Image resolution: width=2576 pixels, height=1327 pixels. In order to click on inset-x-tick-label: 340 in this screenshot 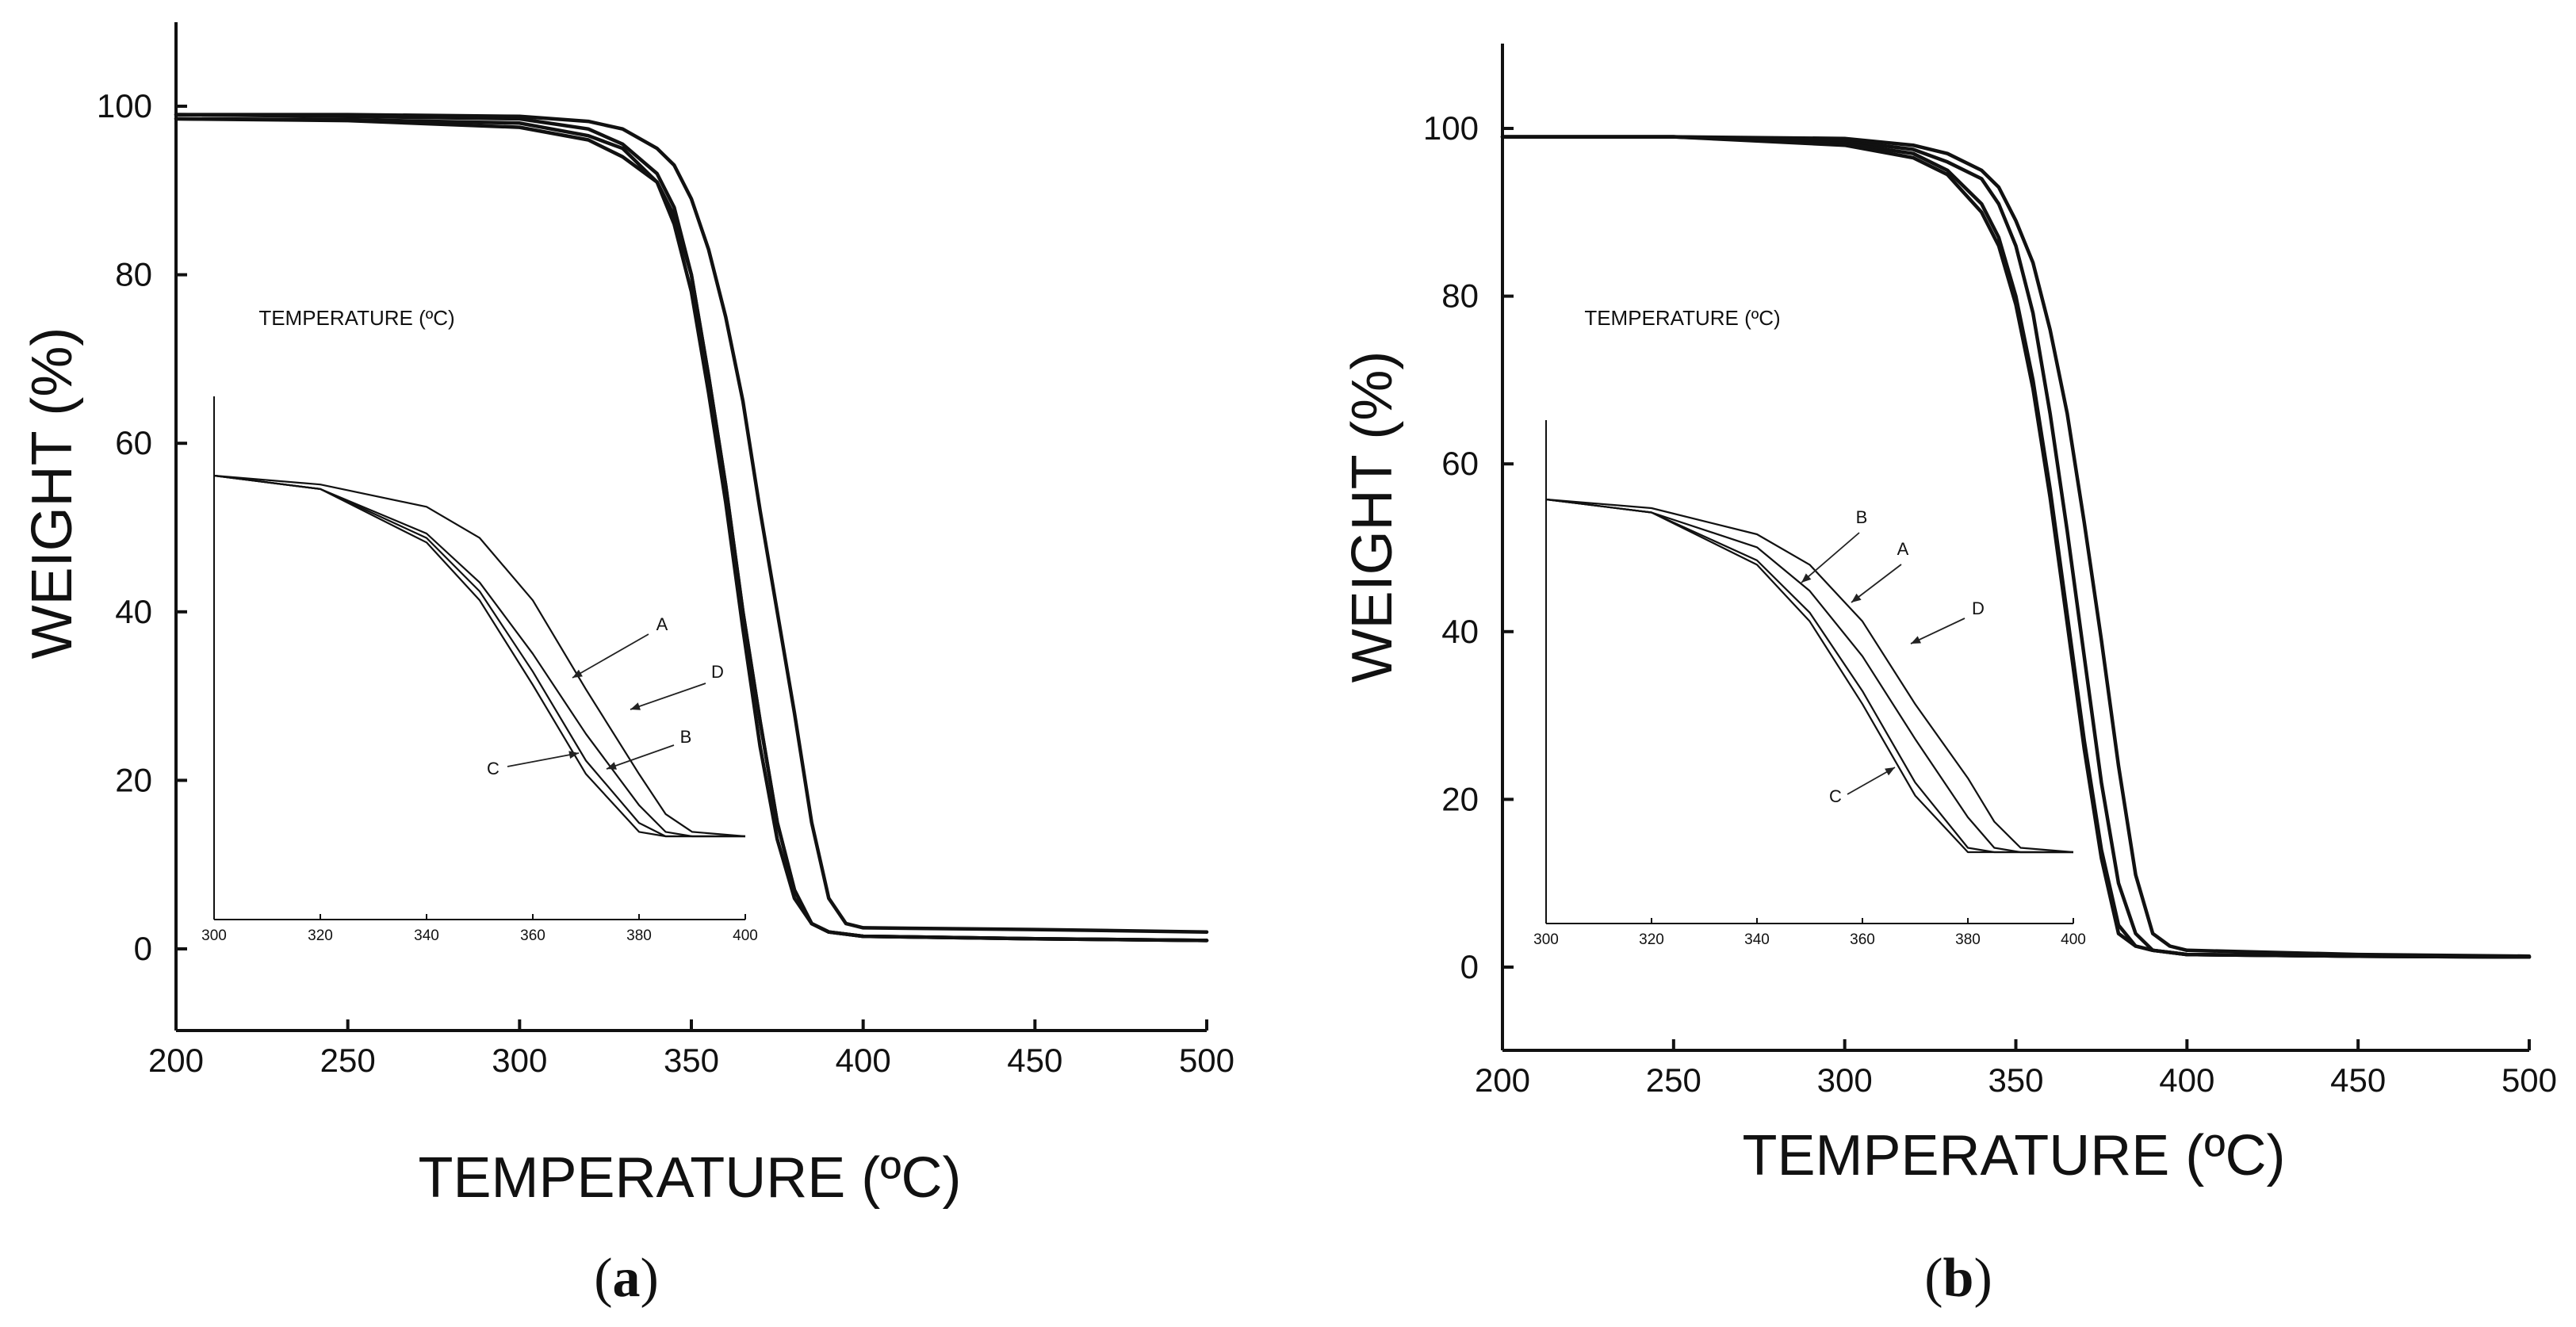, I will do `click(1757, 939)`.